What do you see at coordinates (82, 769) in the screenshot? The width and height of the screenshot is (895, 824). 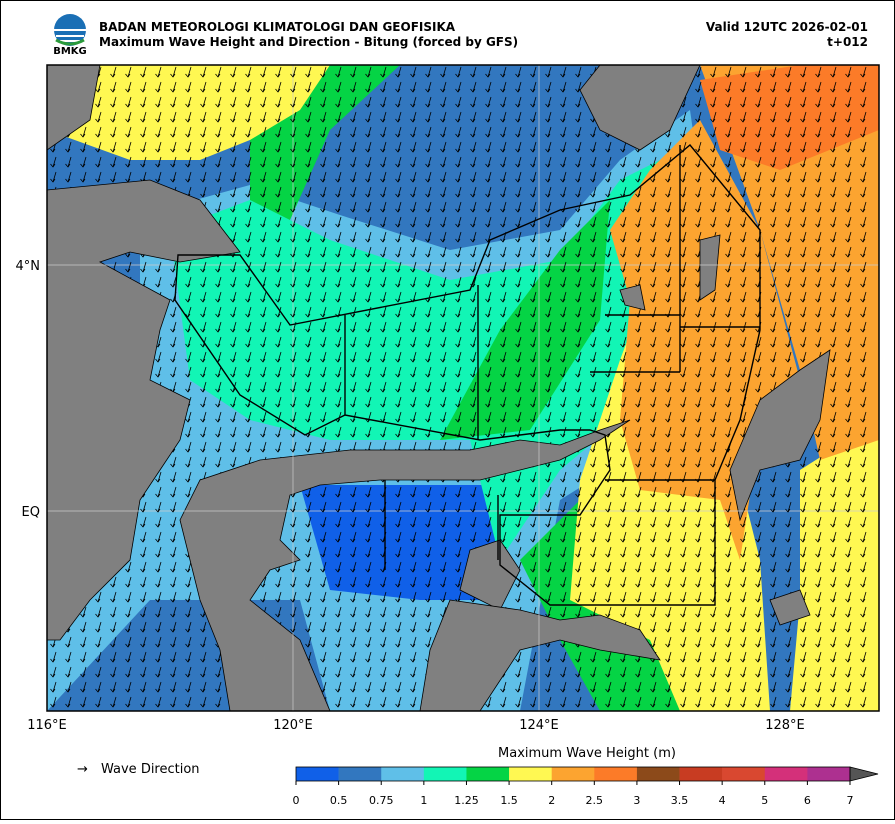 I see `legend-arrow: →` at bounding box center [82, 769].